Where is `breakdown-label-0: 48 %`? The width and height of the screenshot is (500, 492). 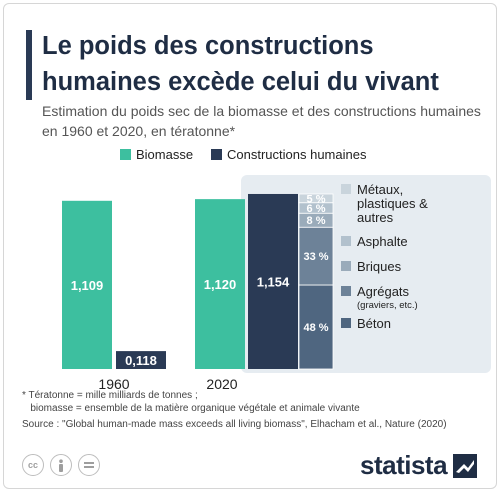 breakdown-label-0: 48 % is located at coordinates (315, 328).